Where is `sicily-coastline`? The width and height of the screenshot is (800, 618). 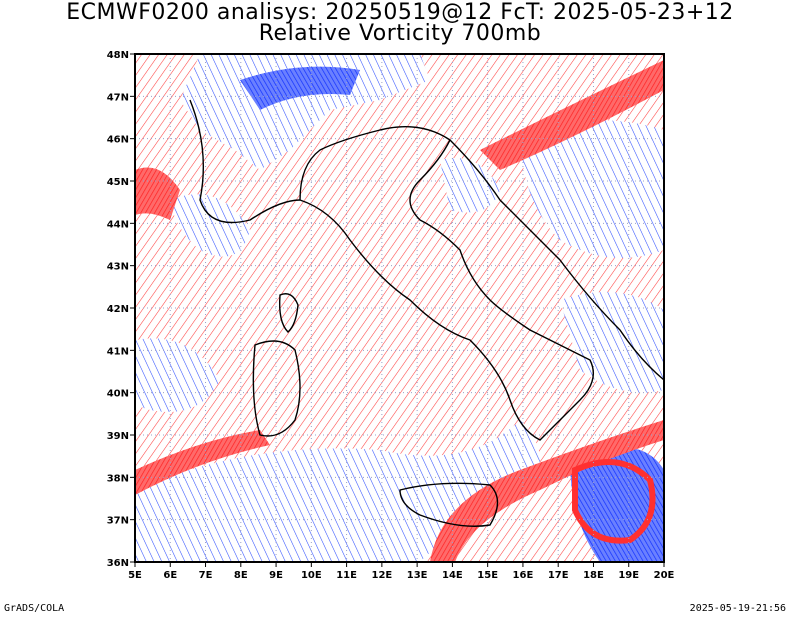 sicily-coastline is located at coordinates (449, 504).